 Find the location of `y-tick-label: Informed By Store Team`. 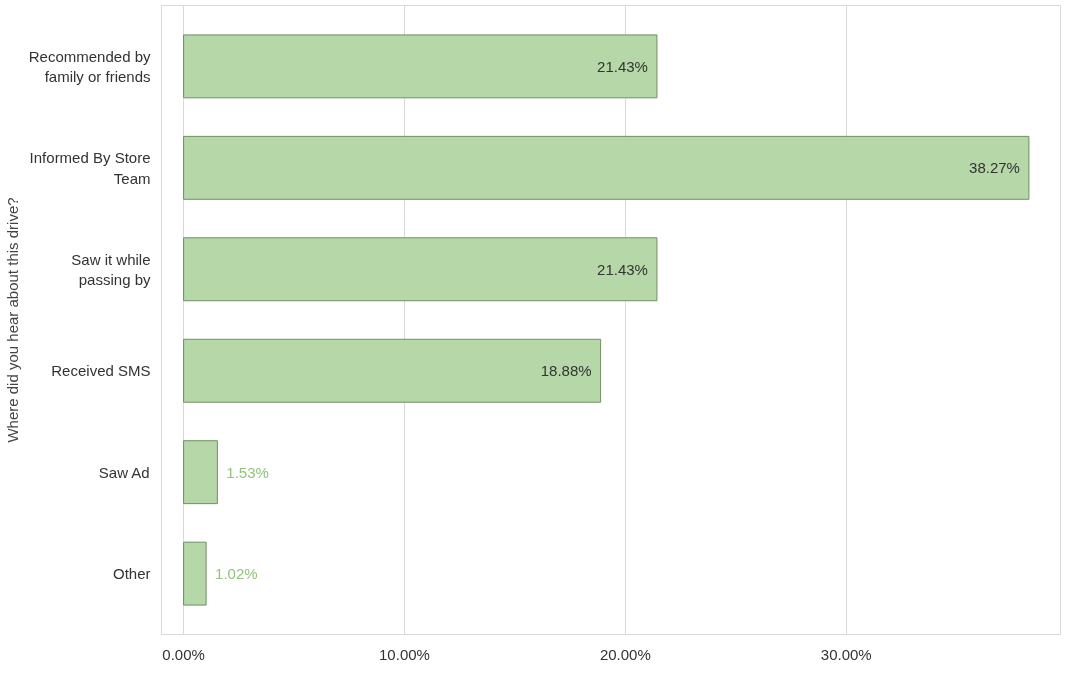

y-tick-label: Informed By Store Team is located at coordinates (90, 168).